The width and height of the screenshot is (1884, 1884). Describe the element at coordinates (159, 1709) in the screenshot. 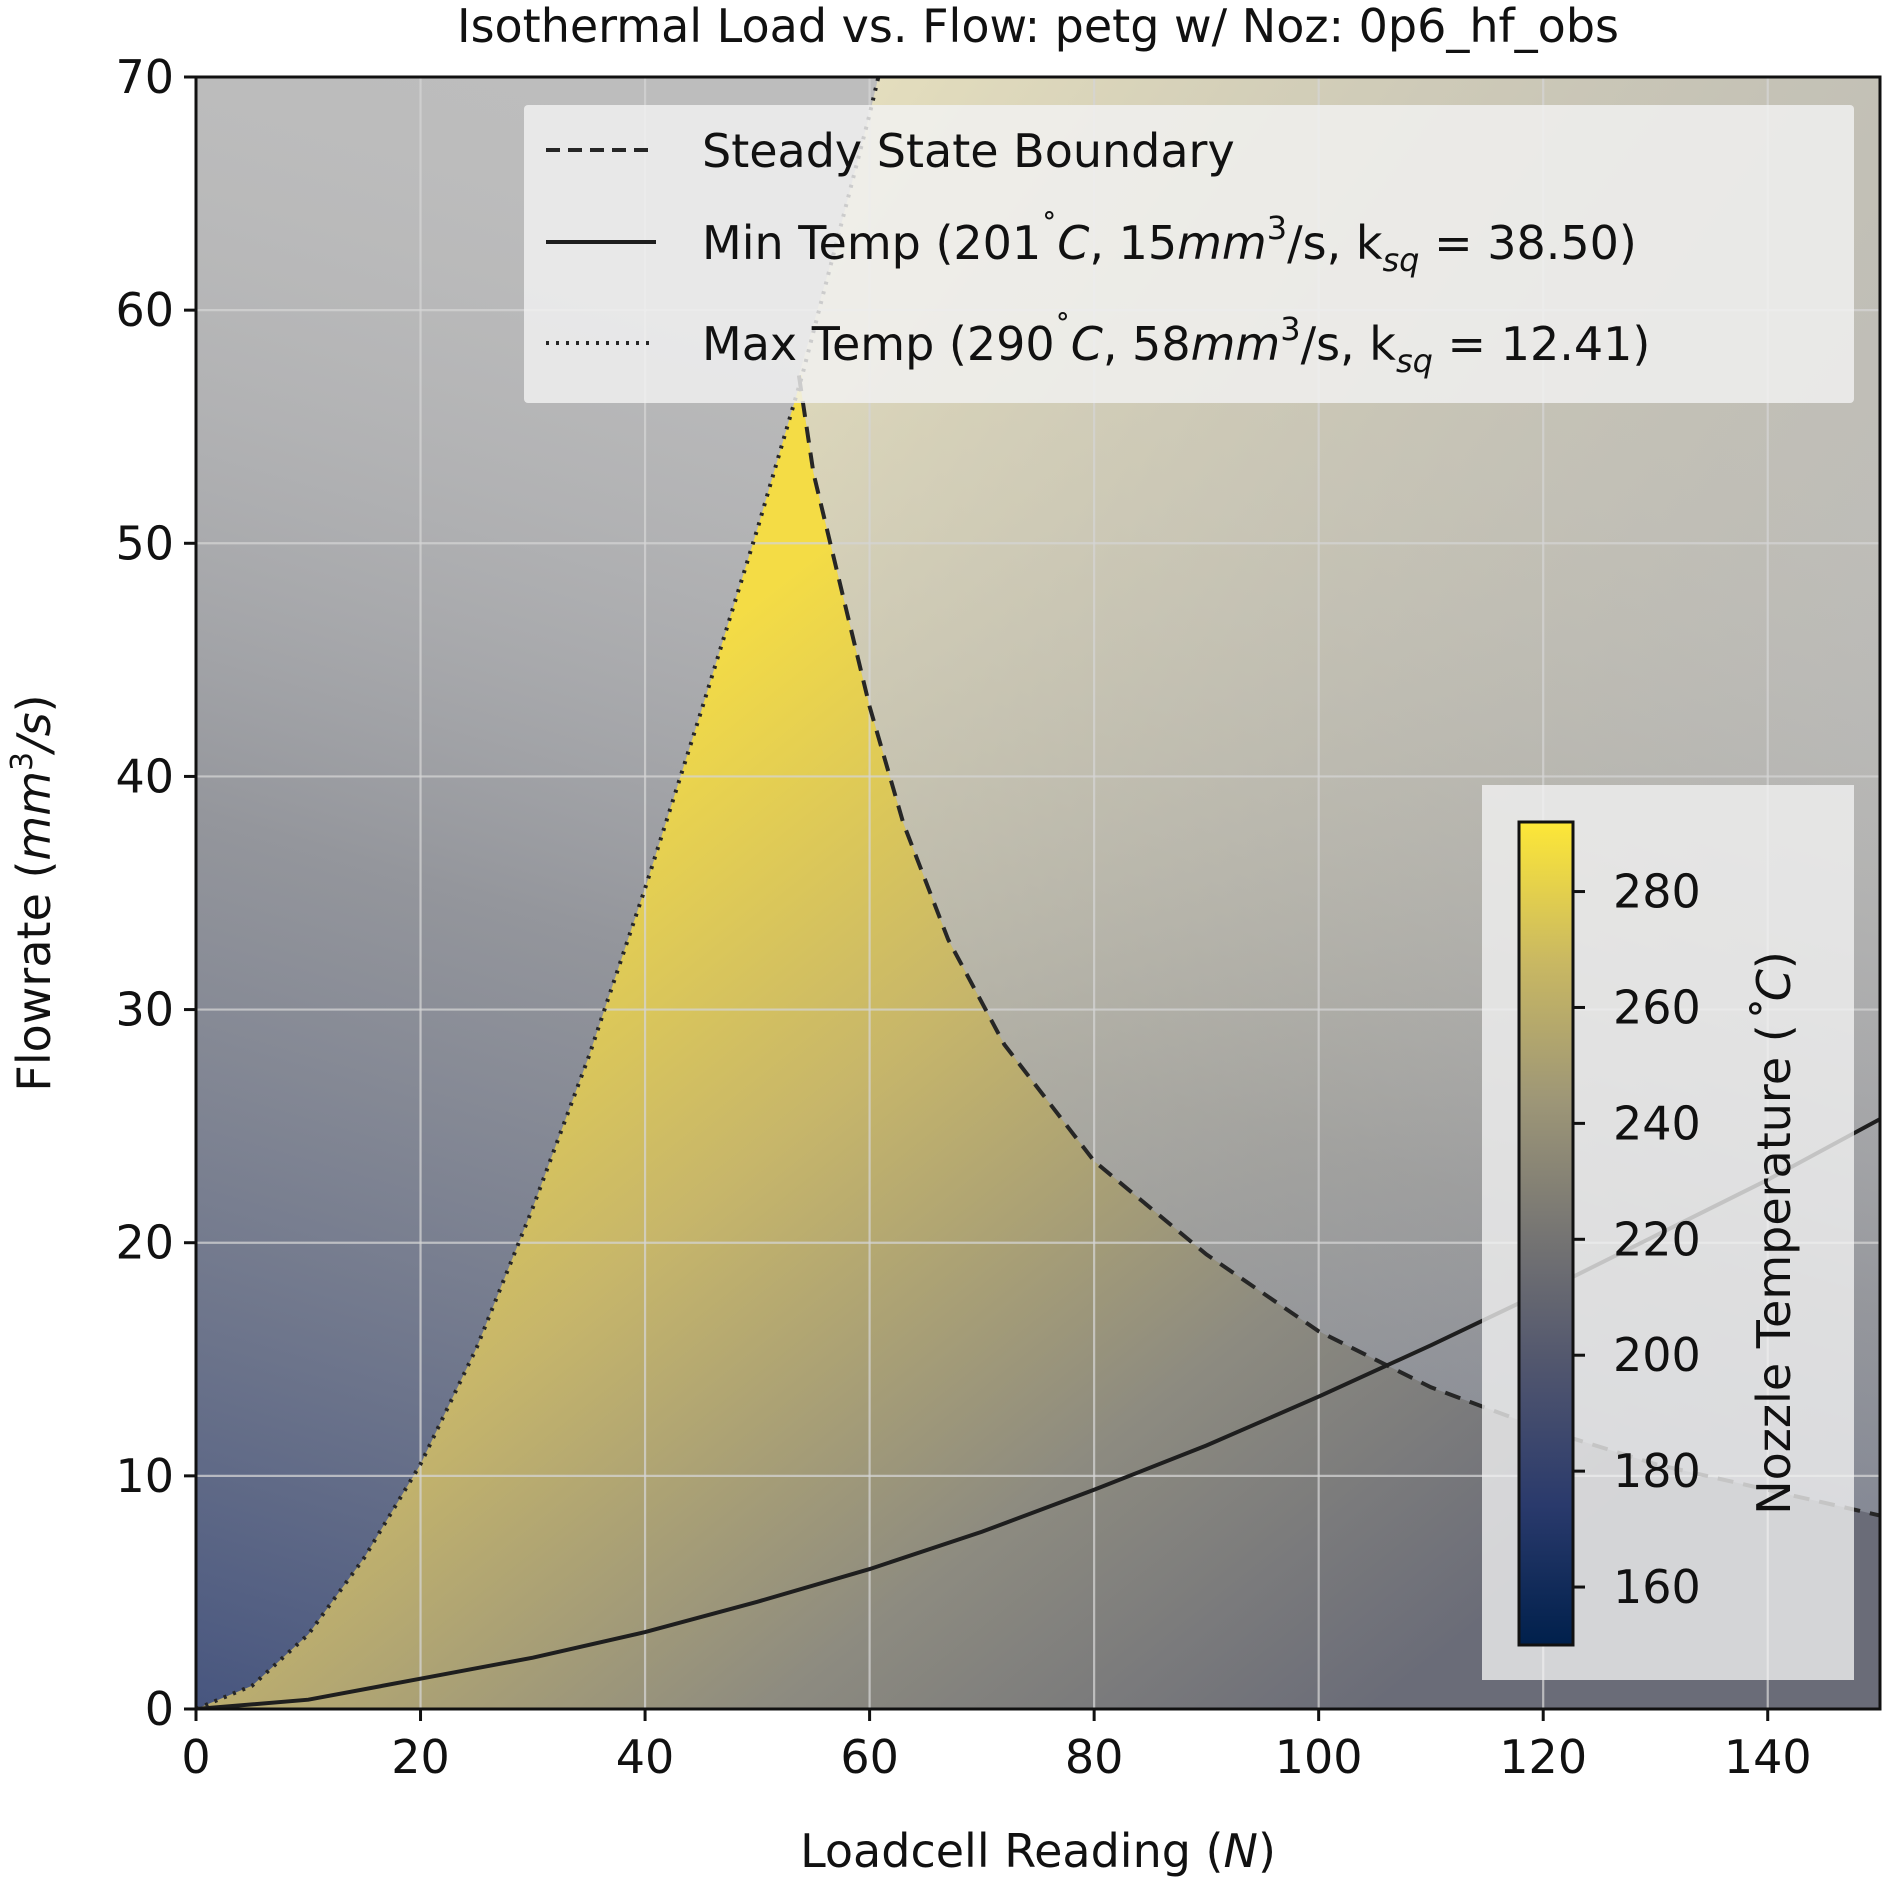

I see `y-tick-label: 0` at that location.